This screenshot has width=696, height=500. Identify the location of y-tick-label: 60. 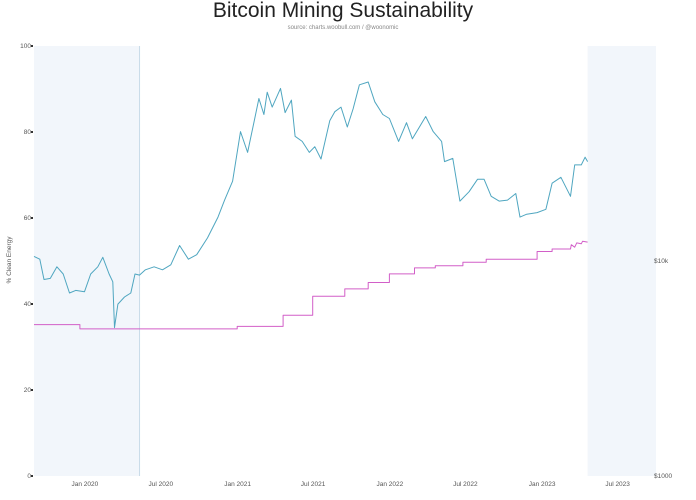
(28, 218).